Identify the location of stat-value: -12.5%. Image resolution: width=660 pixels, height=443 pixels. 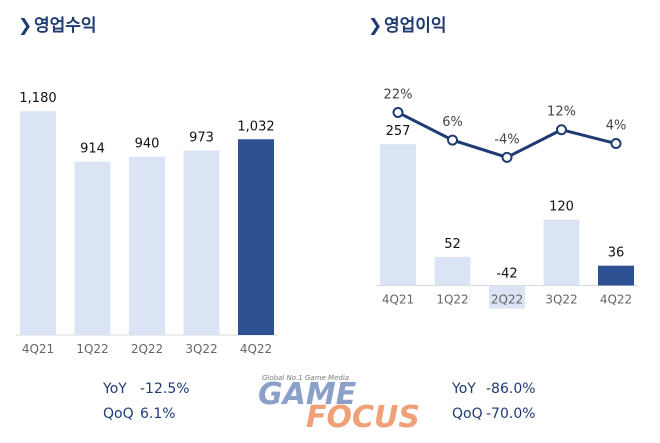
(165, 389).